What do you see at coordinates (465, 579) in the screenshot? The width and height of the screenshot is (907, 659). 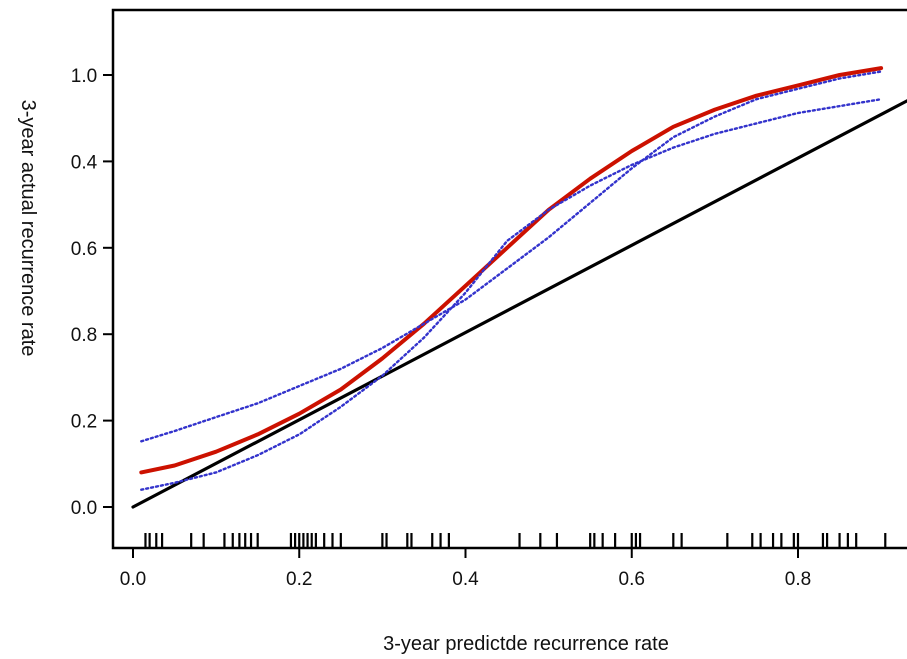 I see `x-tick-label: 0.4` at bounding box center [465, 579].